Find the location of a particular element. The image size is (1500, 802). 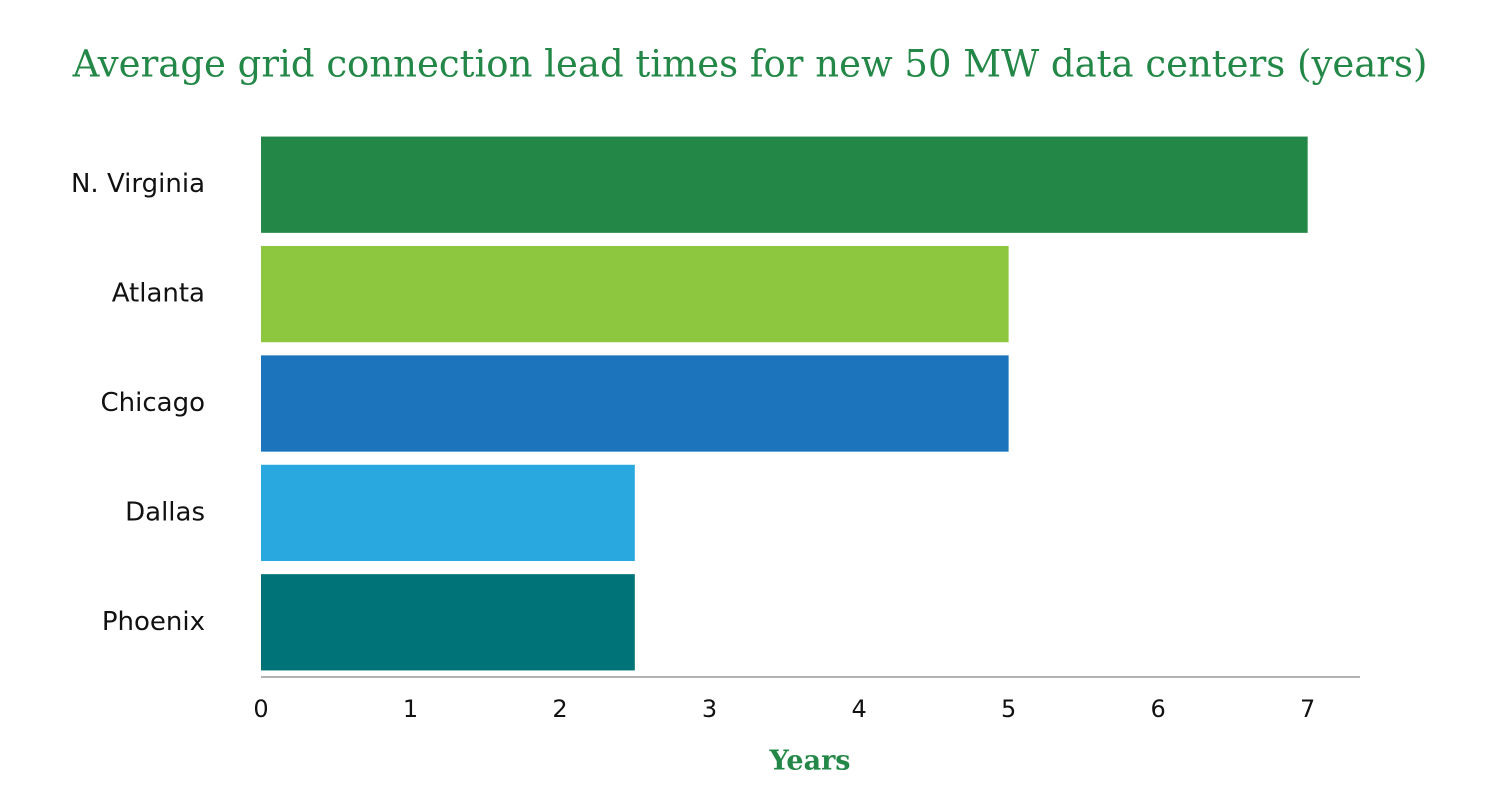

x-tick-label: 6 is located at coordinates (1158, 709).